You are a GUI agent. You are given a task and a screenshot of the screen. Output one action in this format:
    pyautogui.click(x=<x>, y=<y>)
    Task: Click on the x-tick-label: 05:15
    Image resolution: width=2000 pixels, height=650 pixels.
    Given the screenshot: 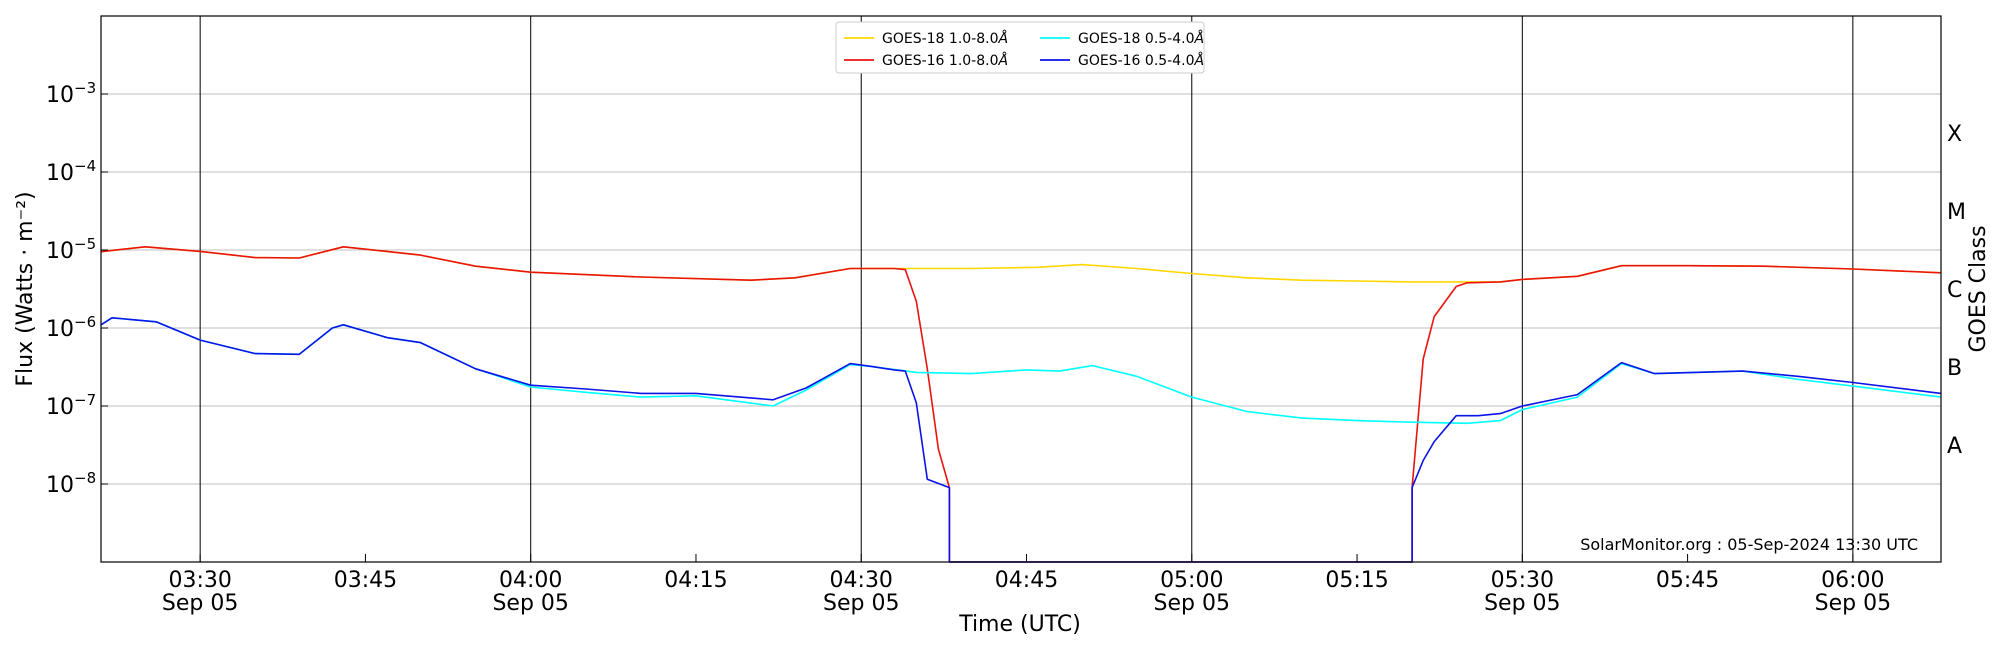 What is the action you would take?
    pyautogui.click(x=1356, y=580)
    